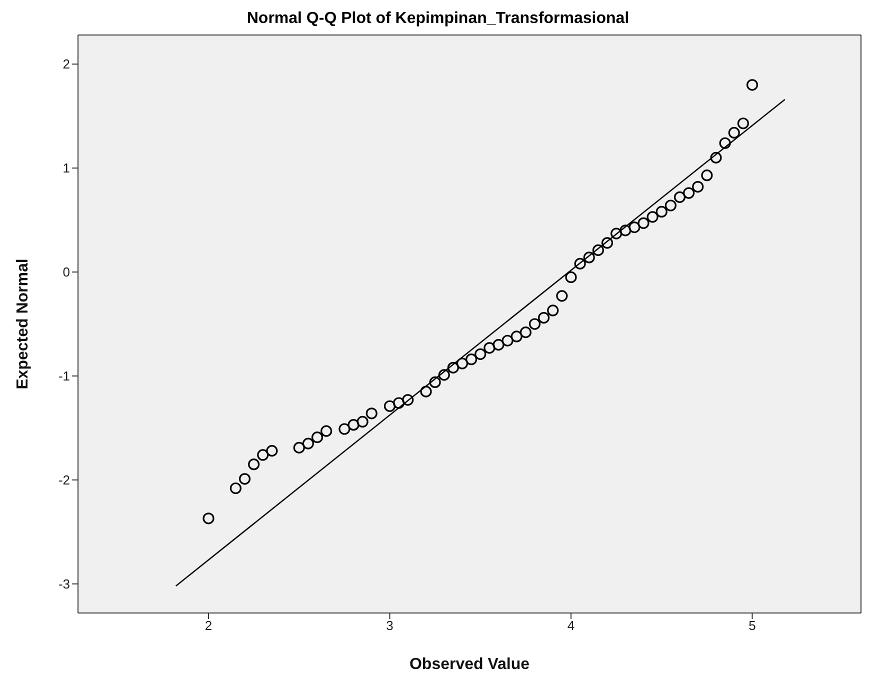  Describe the element at coordinates (64, 376) in the screenshot. I see `y-tick-label: -1` at that location.